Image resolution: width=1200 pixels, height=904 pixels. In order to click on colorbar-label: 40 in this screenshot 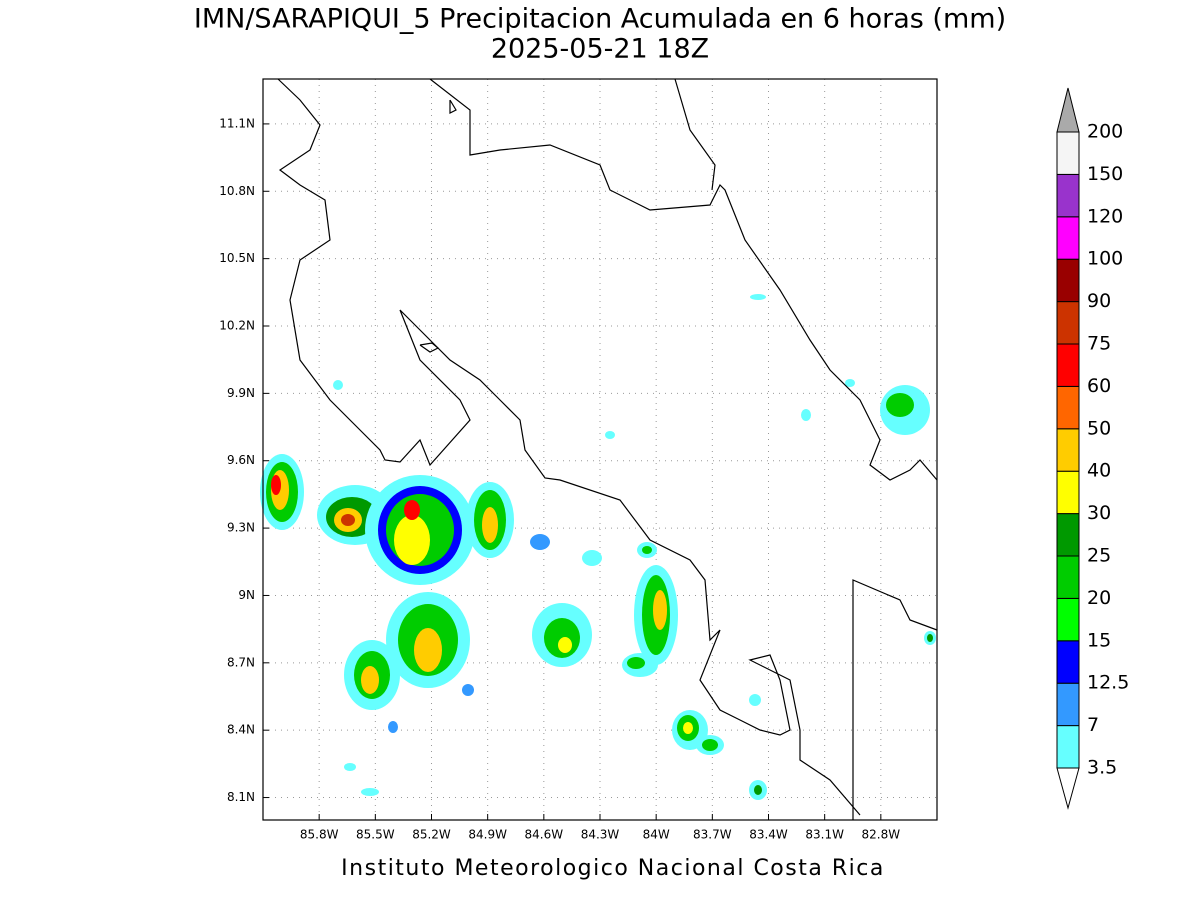, I will do `click(1099, 471)`.